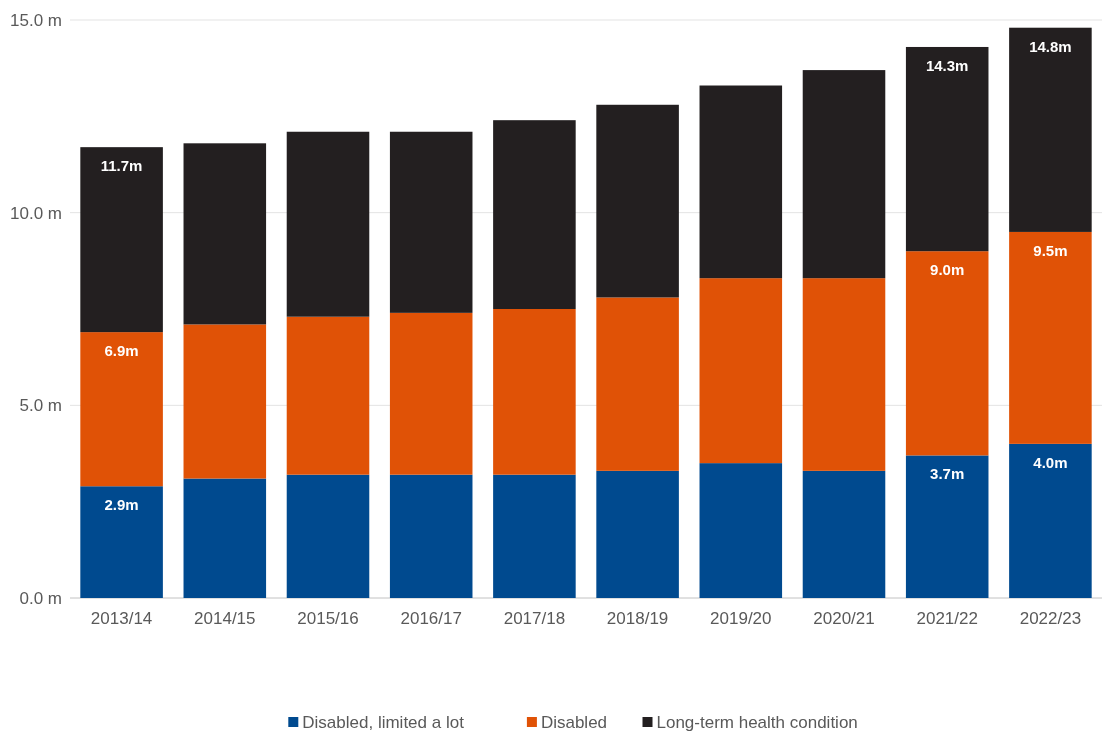  What do you see at coordinates (40, 598) in the screenshot?
I see `y-tick-label: 0.0 m` at bounding box center [40, 598].